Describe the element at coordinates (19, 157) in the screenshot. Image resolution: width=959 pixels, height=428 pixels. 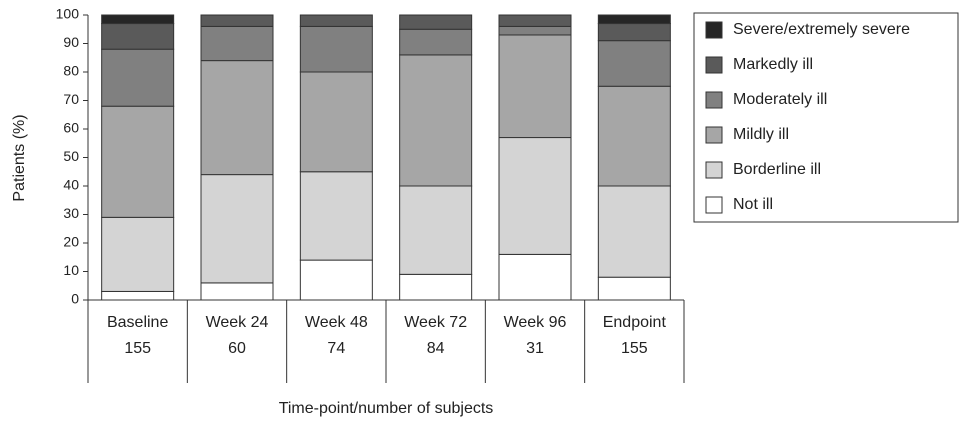
I see `y-axis-title: Patients (%)` at that location.